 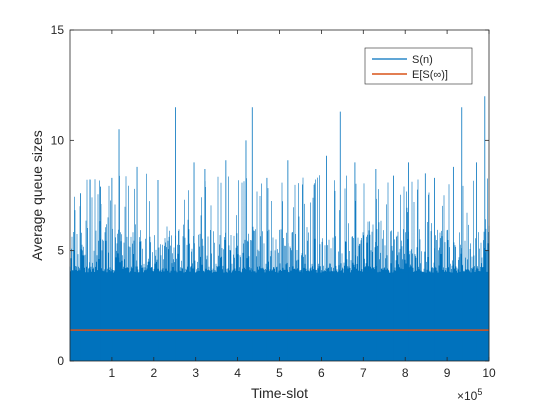 What do you see at coordinates (195, 373) in the screenshot?
I see `x-tick-label-3: 3` at bounding box center [195, 373].